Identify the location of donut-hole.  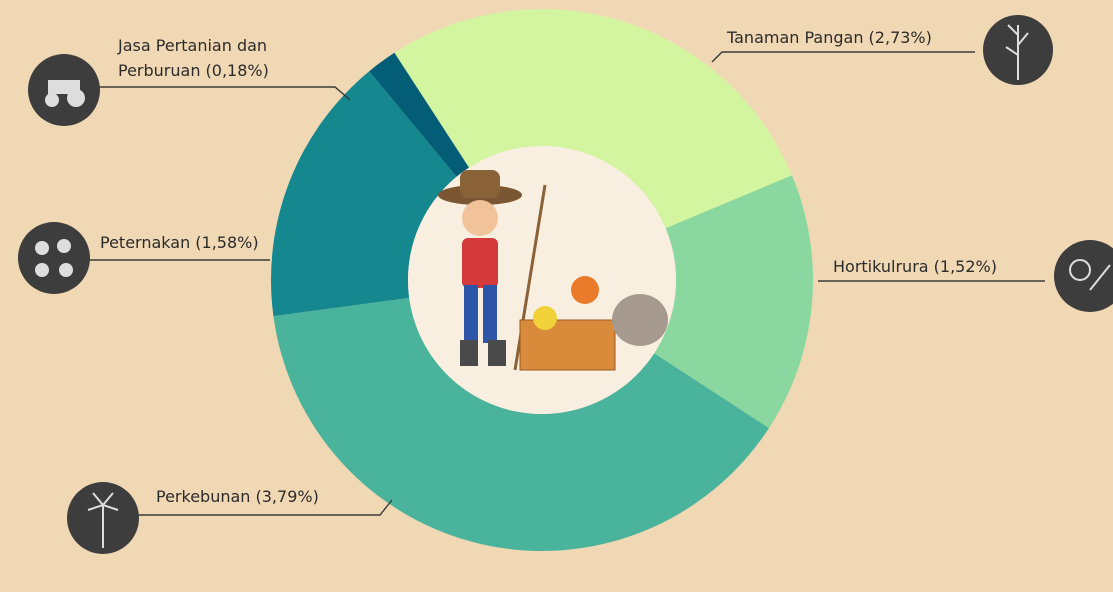
(542, 280).